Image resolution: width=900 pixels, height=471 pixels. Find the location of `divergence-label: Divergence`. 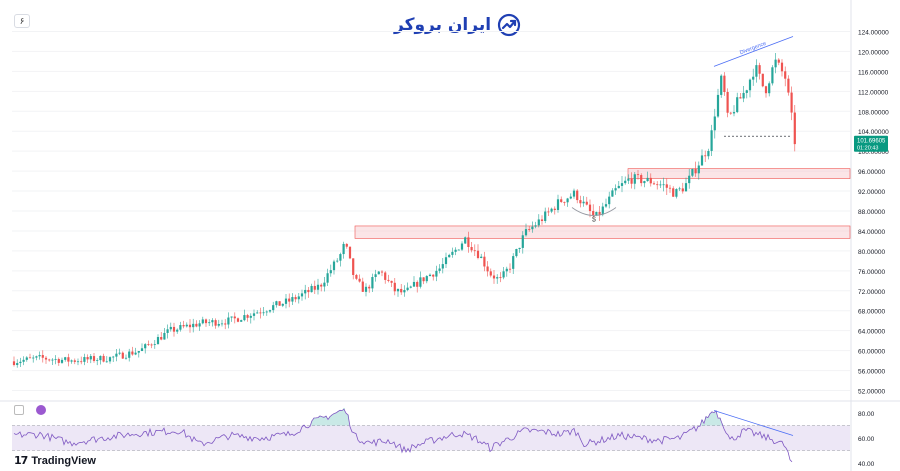

divergence-label: Divergence is located at coordinates (753, 48).